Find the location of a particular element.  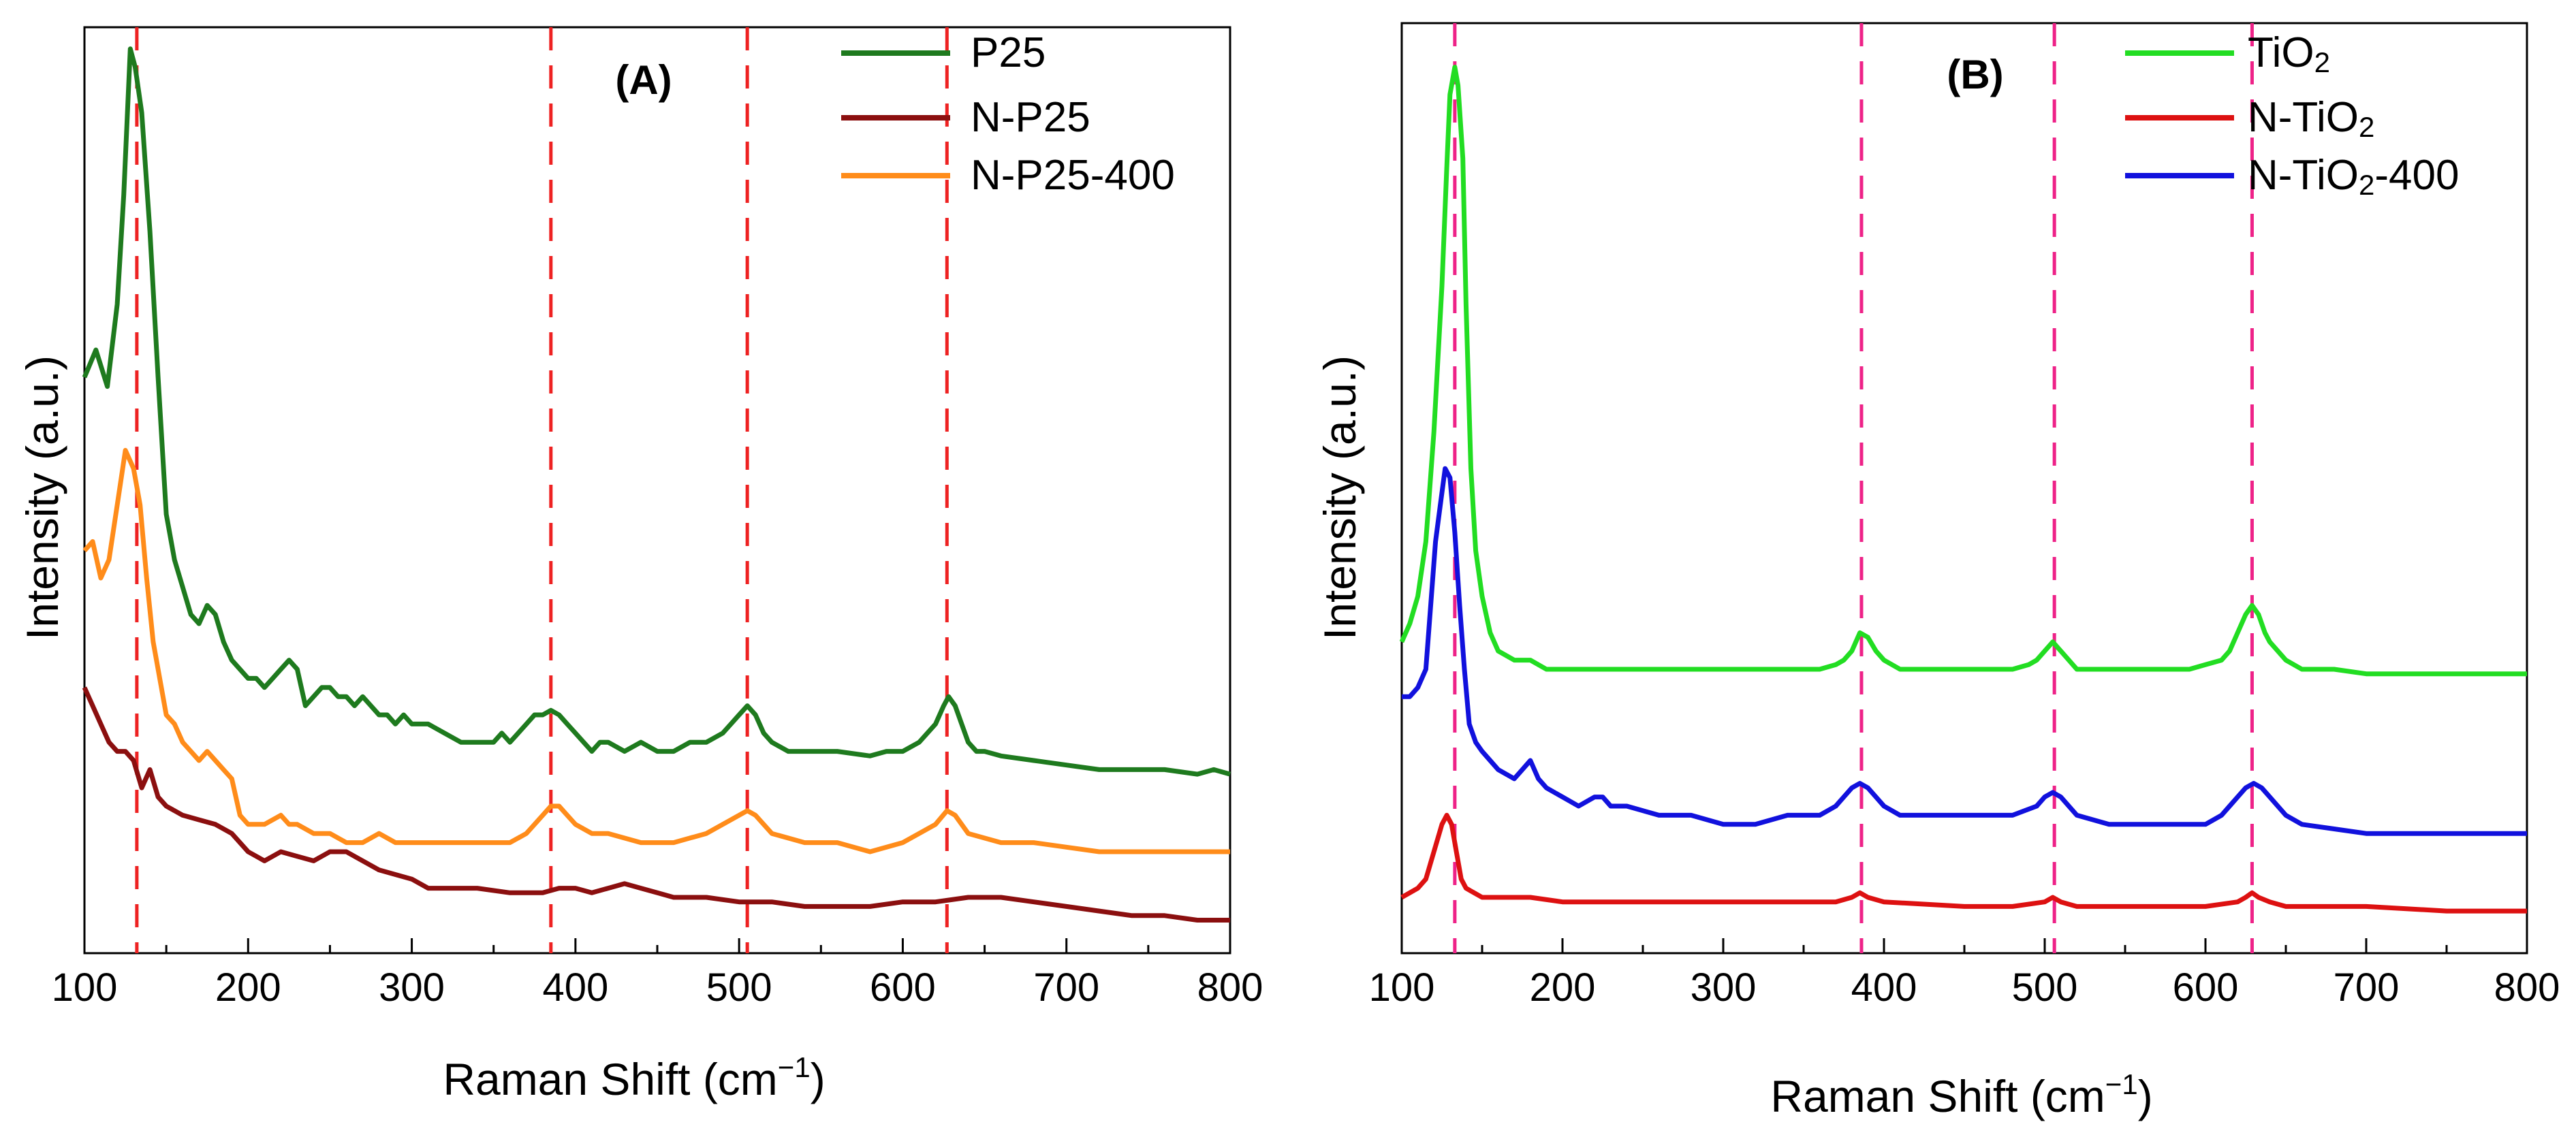

panel-a-x-tick-label: 400 is located at coordinates (575, 988).